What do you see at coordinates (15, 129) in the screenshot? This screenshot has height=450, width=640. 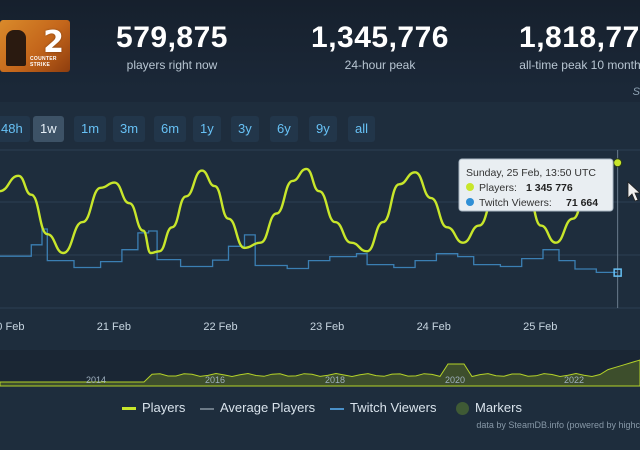 I see `range-button-48h: 48h` at bounding box center [15, 129].